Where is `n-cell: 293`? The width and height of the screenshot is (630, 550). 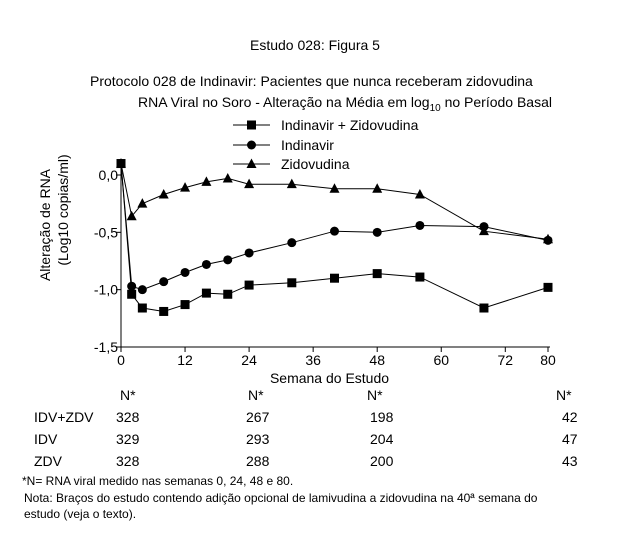
n-cell: 293 is located at coordinates (258, 439).